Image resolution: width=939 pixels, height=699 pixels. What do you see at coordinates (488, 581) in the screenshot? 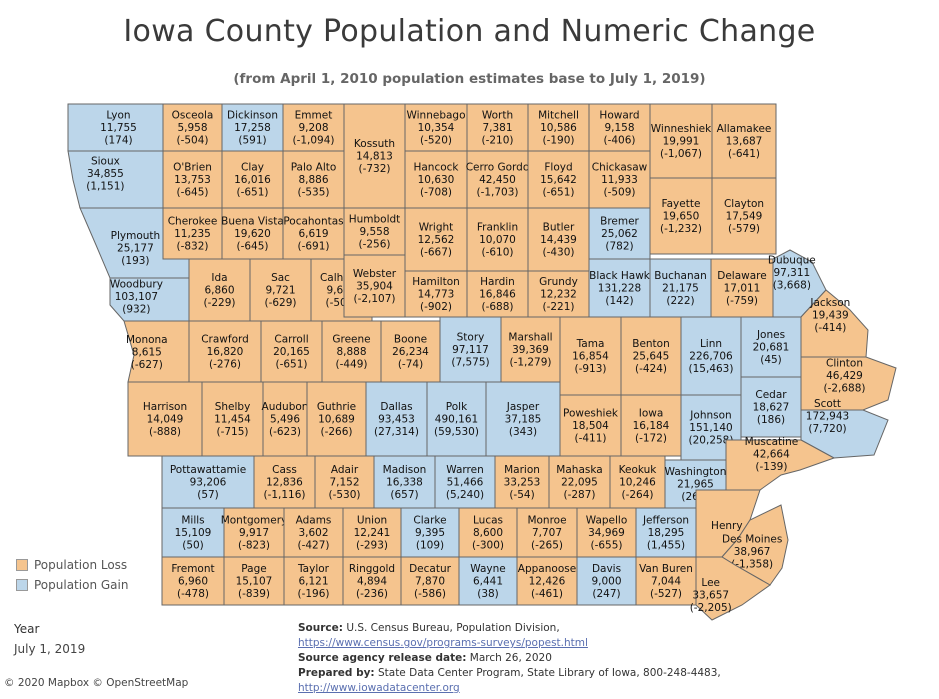
I see `county-shape-wayne` at bounding box center [488, 581].